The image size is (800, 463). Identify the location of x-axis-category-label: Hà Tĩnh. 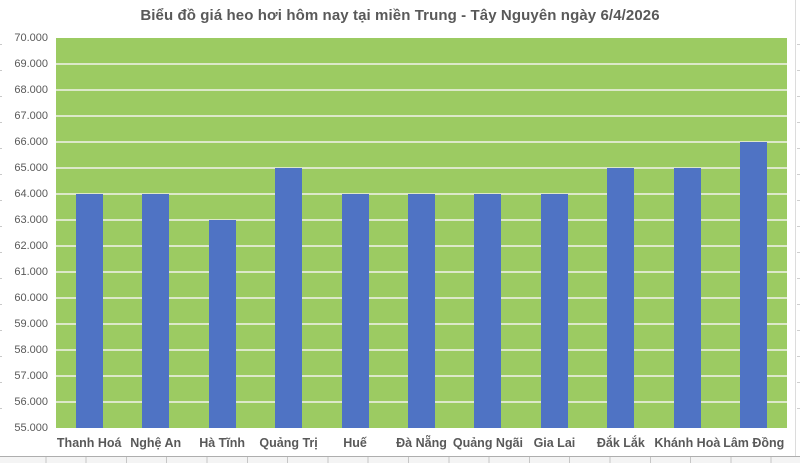
(222, 443).